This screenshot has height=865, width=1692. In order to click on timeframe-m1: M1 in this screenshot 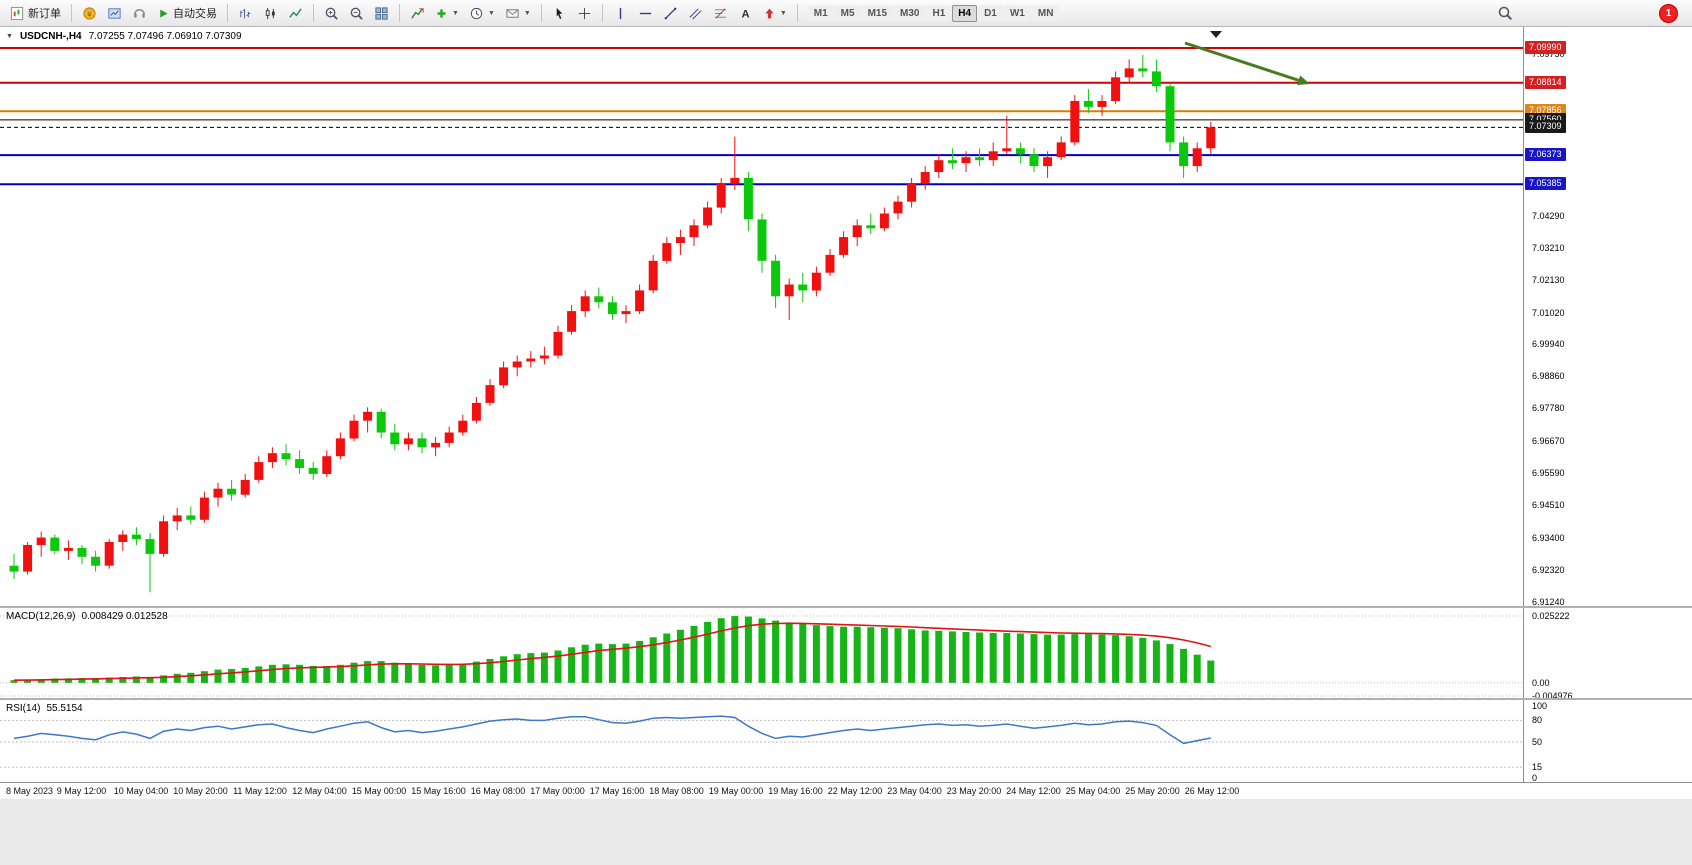, I will do `click(820, 13)`.